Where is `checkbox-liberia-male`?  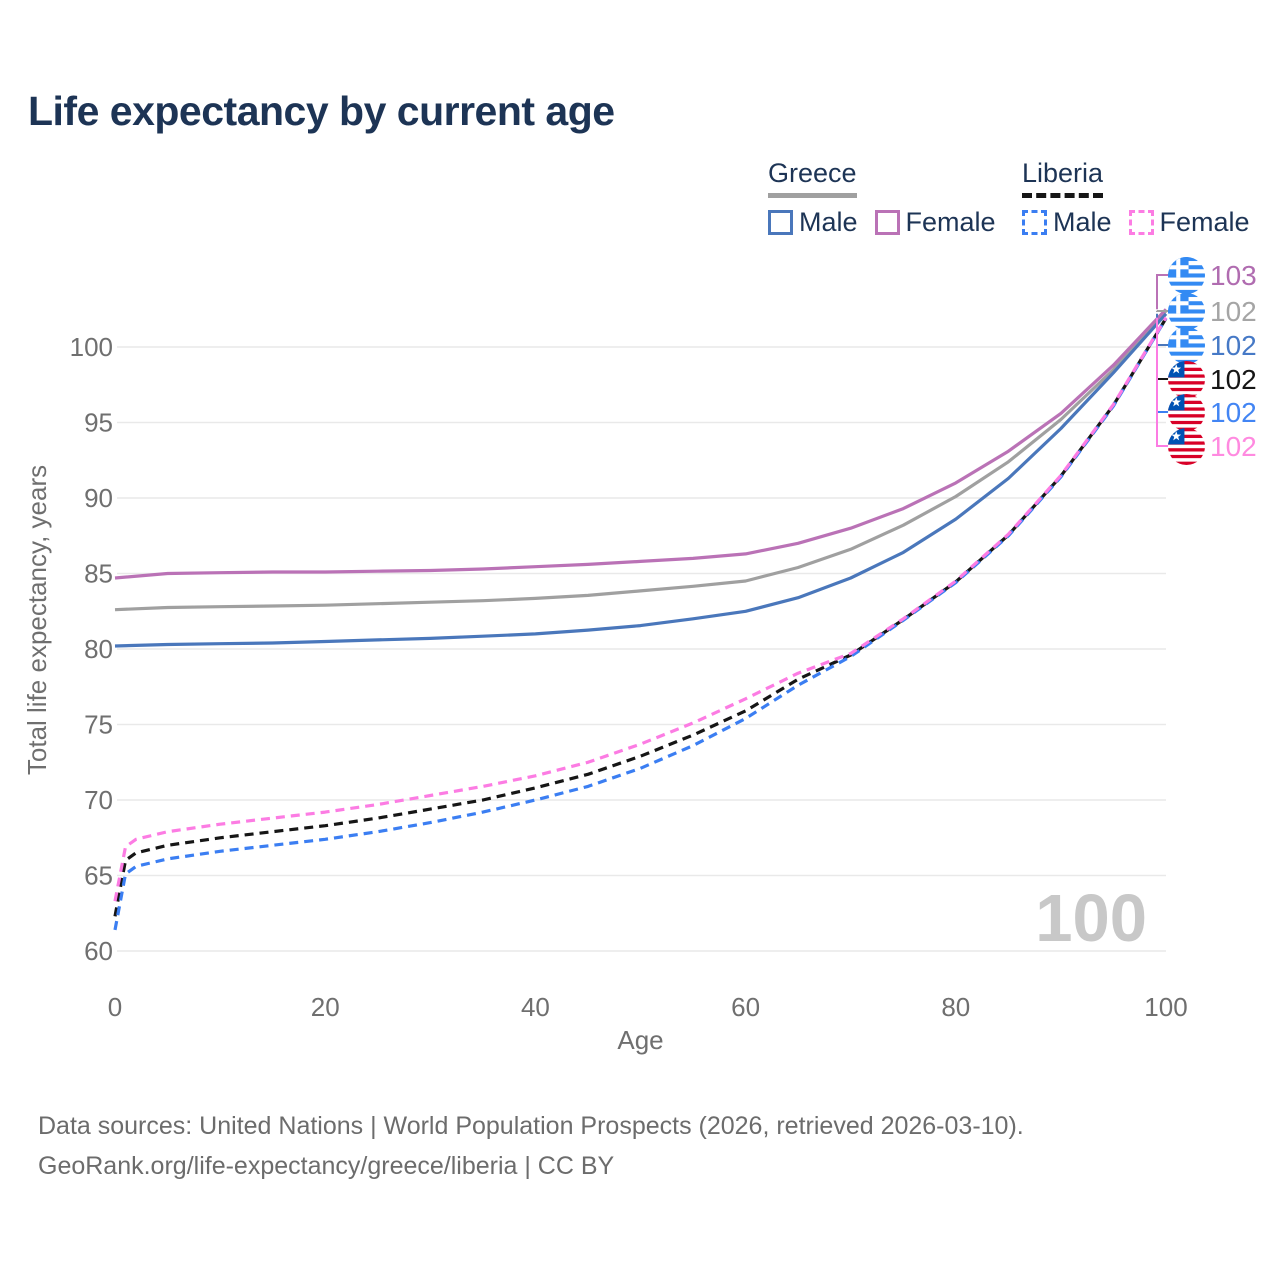
checkbox-liberia-male is located at coordinates (1034, 222).